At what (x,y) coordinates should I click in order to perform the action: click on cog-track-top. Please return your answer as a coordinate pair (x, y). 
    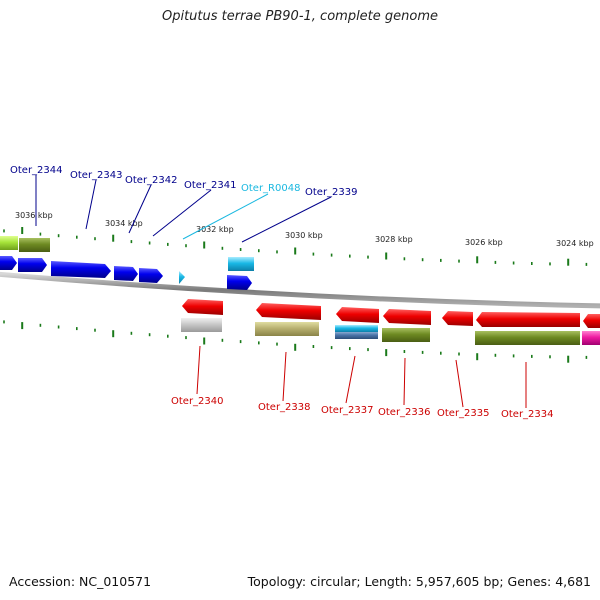
    Looking at the image, I should click on (25, 244).